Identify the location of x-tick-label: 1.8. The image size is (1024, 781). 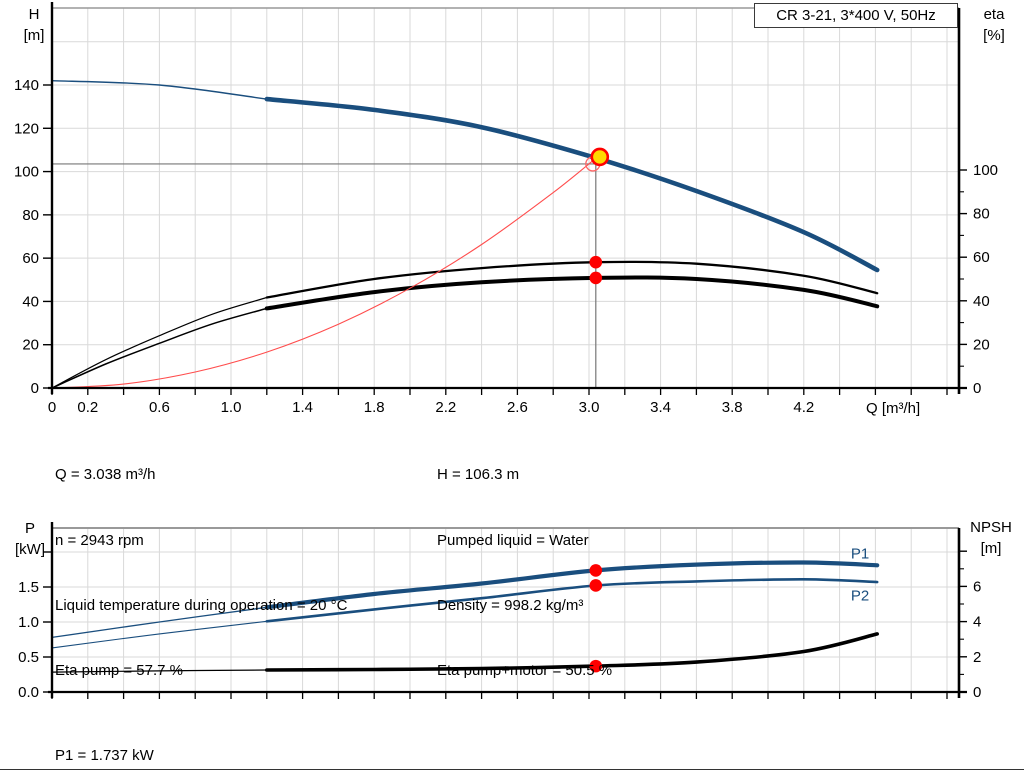
(374, 407).